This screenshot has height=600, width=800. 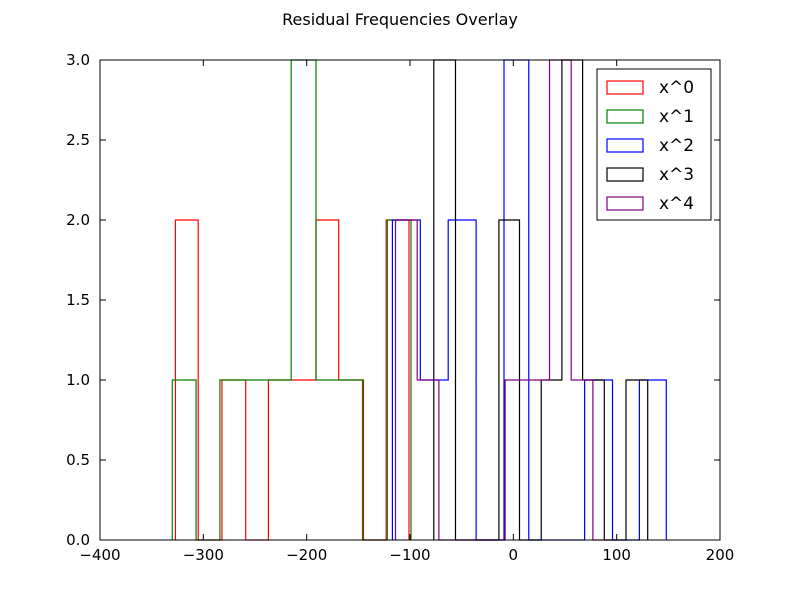 What do you see at coordinates (654, 144) in the screenshot?
I see `legend: x^0 x^1 x^2 x^3 x^4` at bounding box center [654, 144].